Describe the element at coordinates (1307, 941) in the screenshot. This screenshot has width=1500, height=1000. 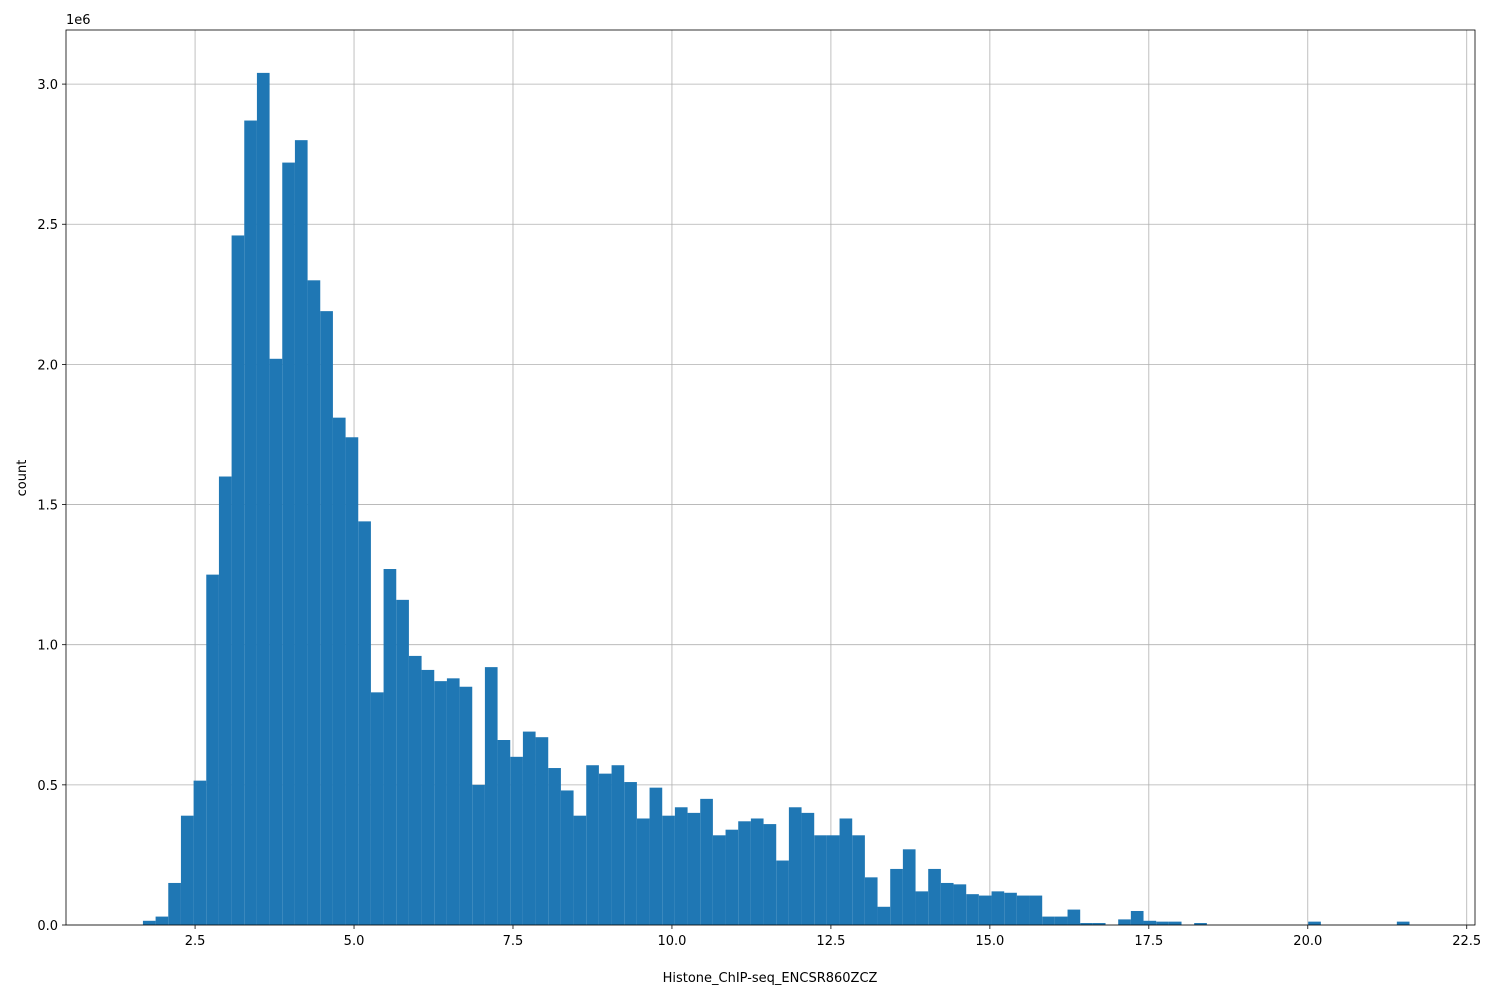
I see `x-tick-label: 20.0` at that location.